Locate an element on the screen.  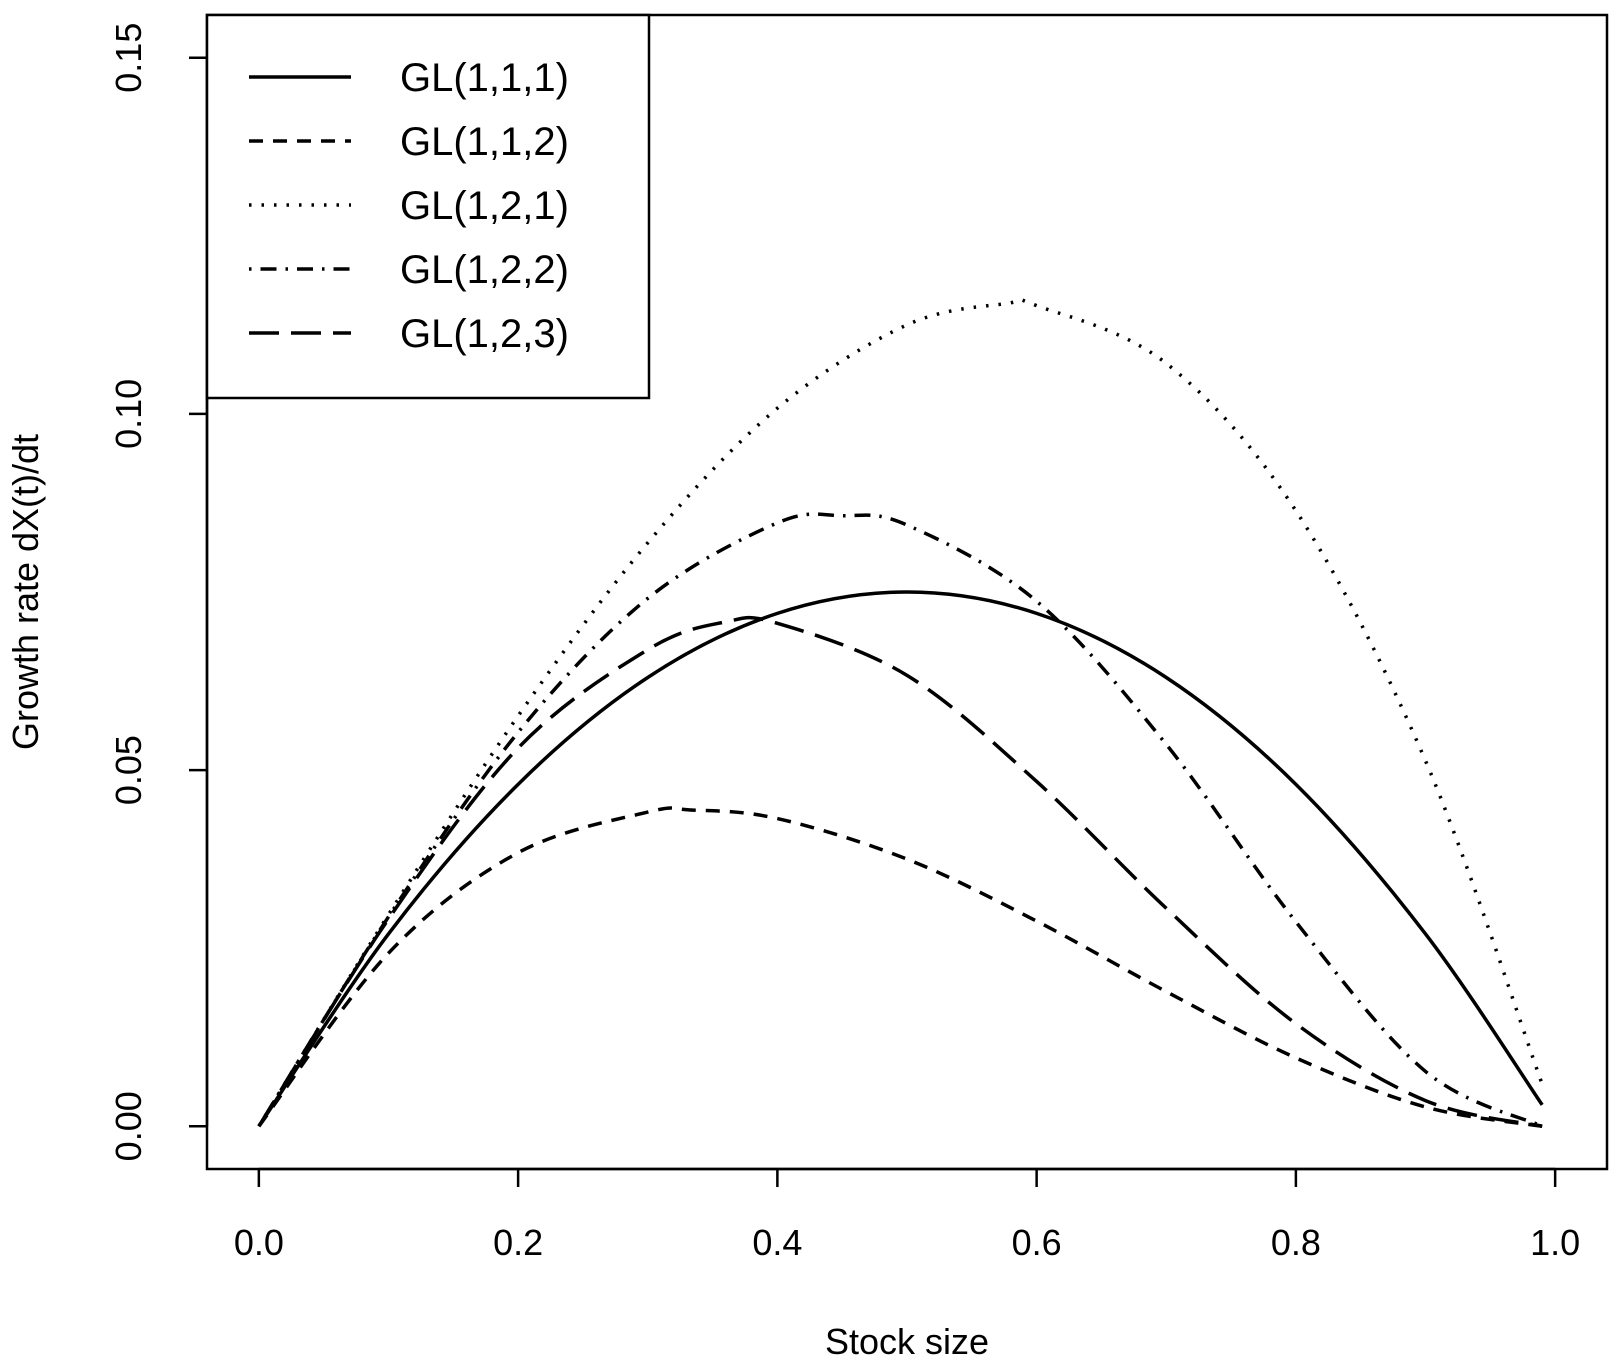
y-tick-label: 0.10 is located at coordinates (128, 414).